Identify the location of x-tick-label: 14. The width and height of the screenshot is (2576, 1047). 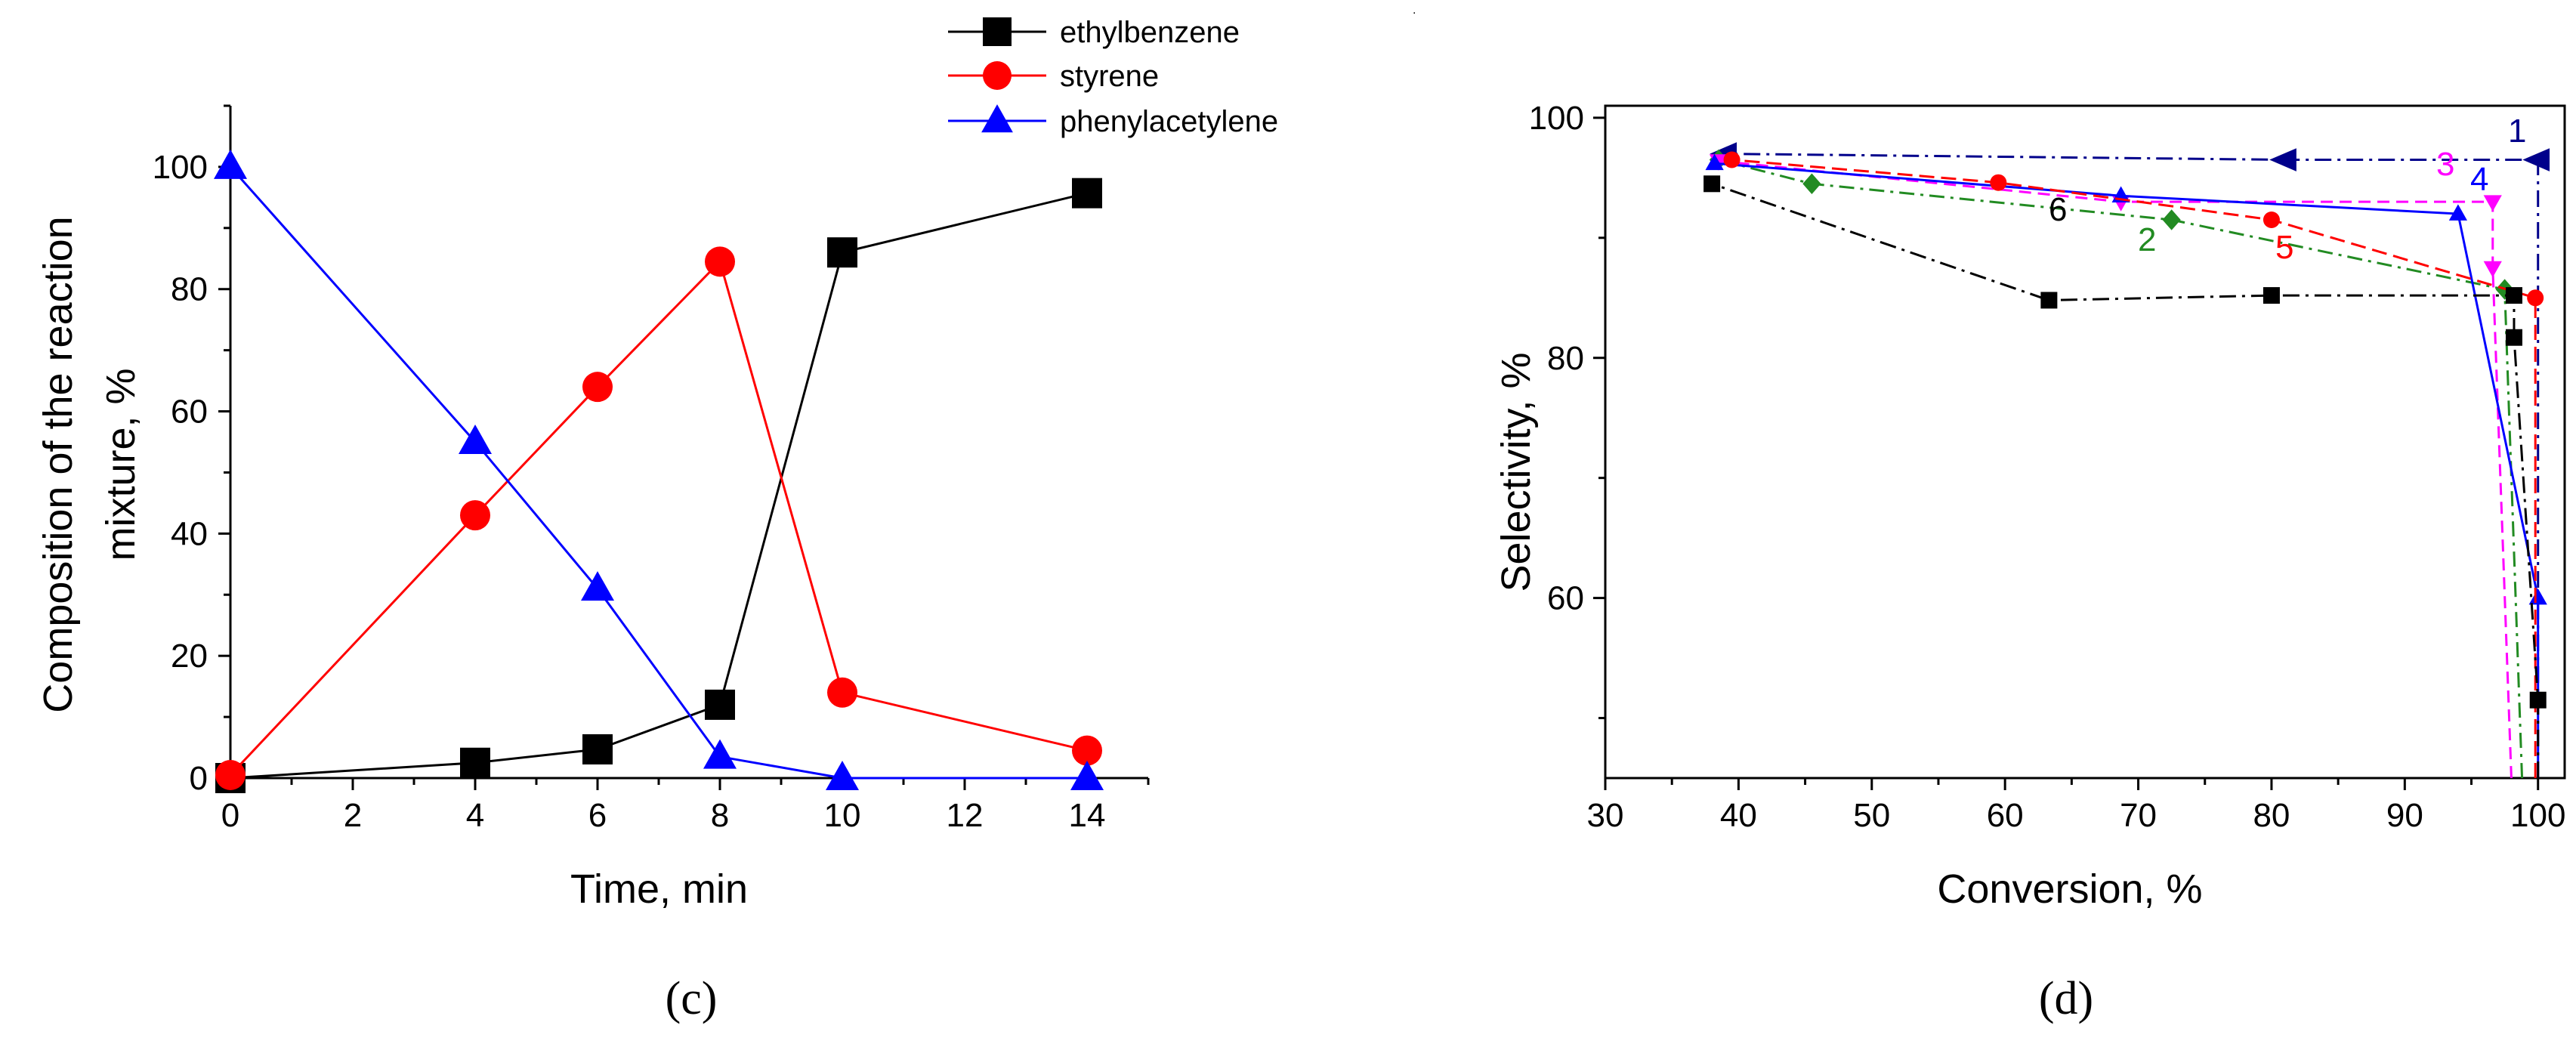
(1087, 815).